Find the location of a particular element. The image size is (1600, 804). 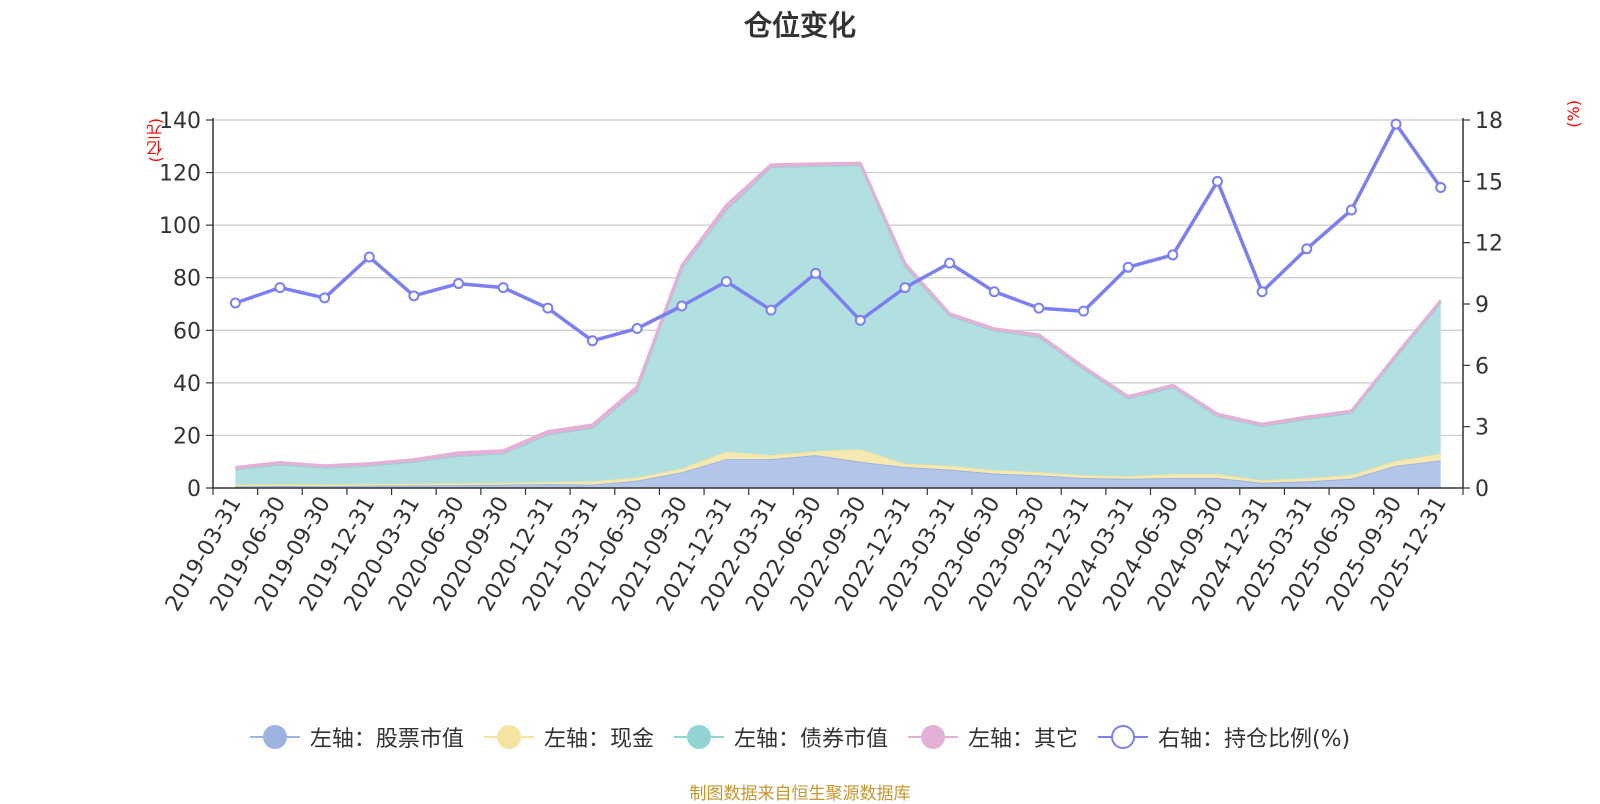

legend-other-label: 左轴：其它 is located at coordinates (1022, 739).